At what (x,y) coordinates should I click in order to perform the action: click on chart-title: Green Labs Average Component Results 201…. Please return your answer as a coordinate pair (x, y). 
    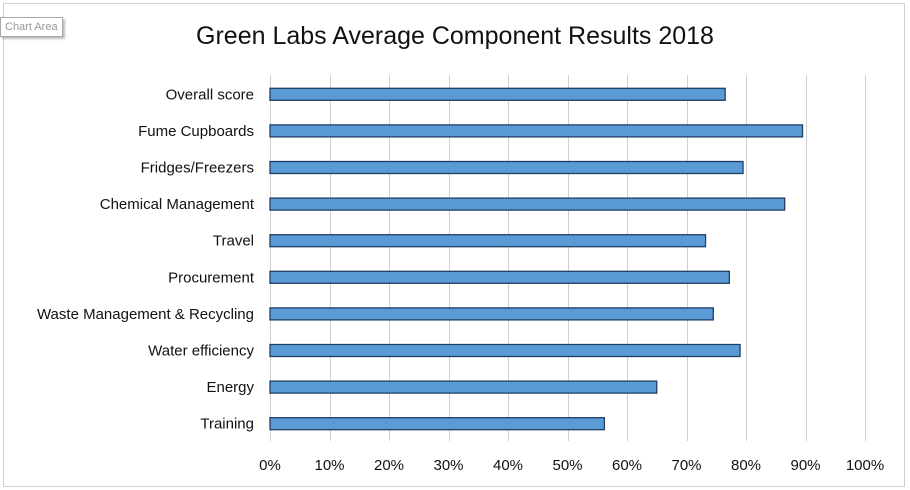
    Looking at the image, I should click on (455, 36).